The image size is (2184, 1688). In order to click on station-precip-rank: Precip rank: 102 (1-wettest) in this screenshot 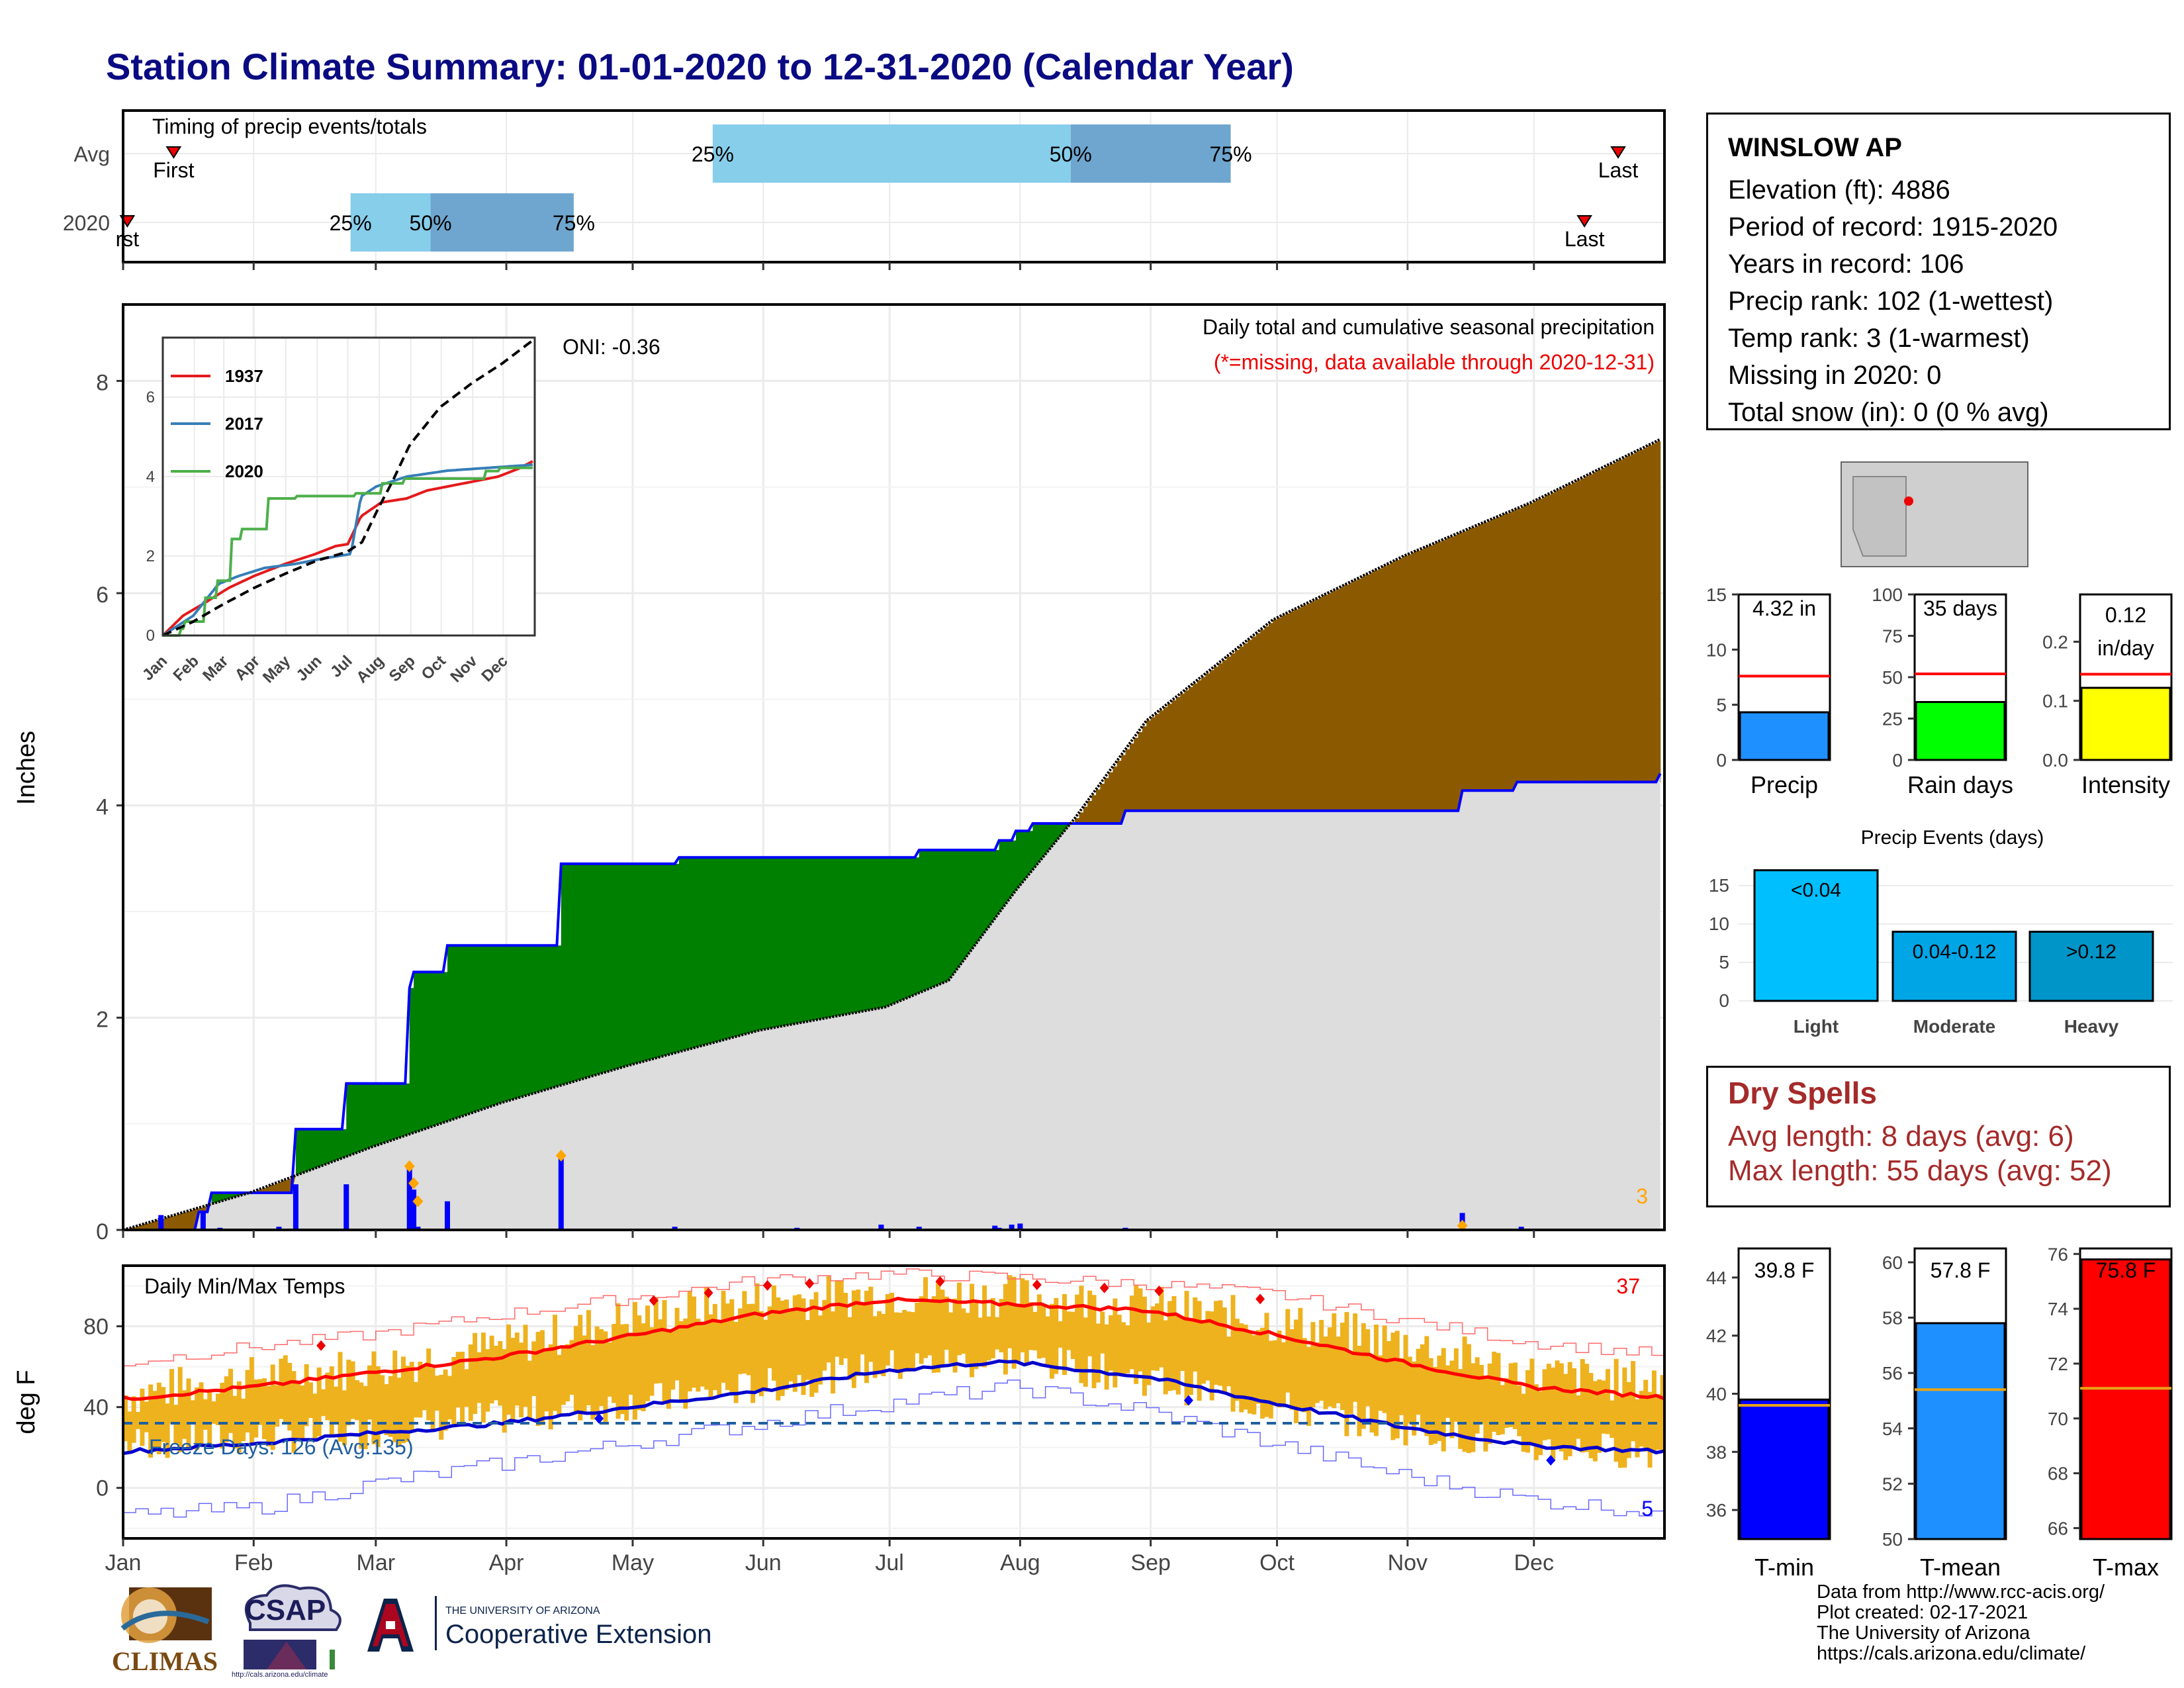, I will do `click(1891, 301)`.